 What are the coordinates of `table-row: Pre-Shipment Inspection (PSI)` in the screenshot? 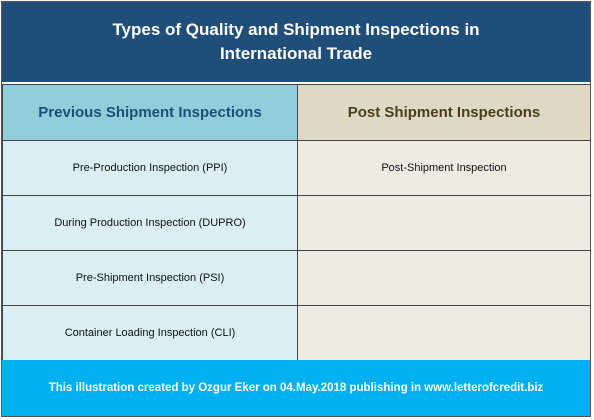 It's located at (296, 278).